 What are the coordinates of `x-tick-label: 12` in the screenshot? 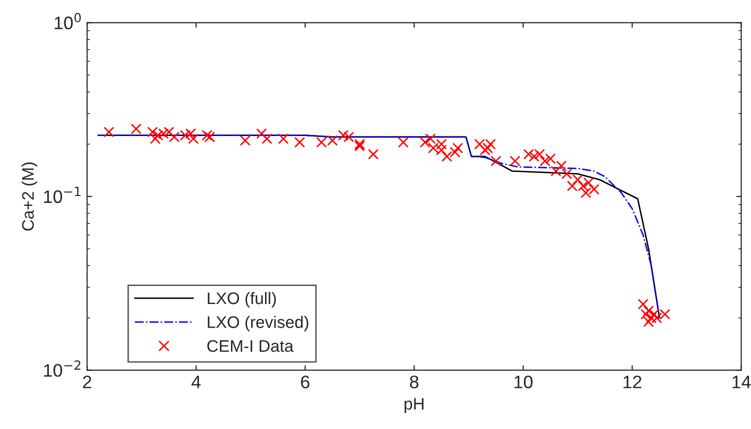 It's located at (633, 382).